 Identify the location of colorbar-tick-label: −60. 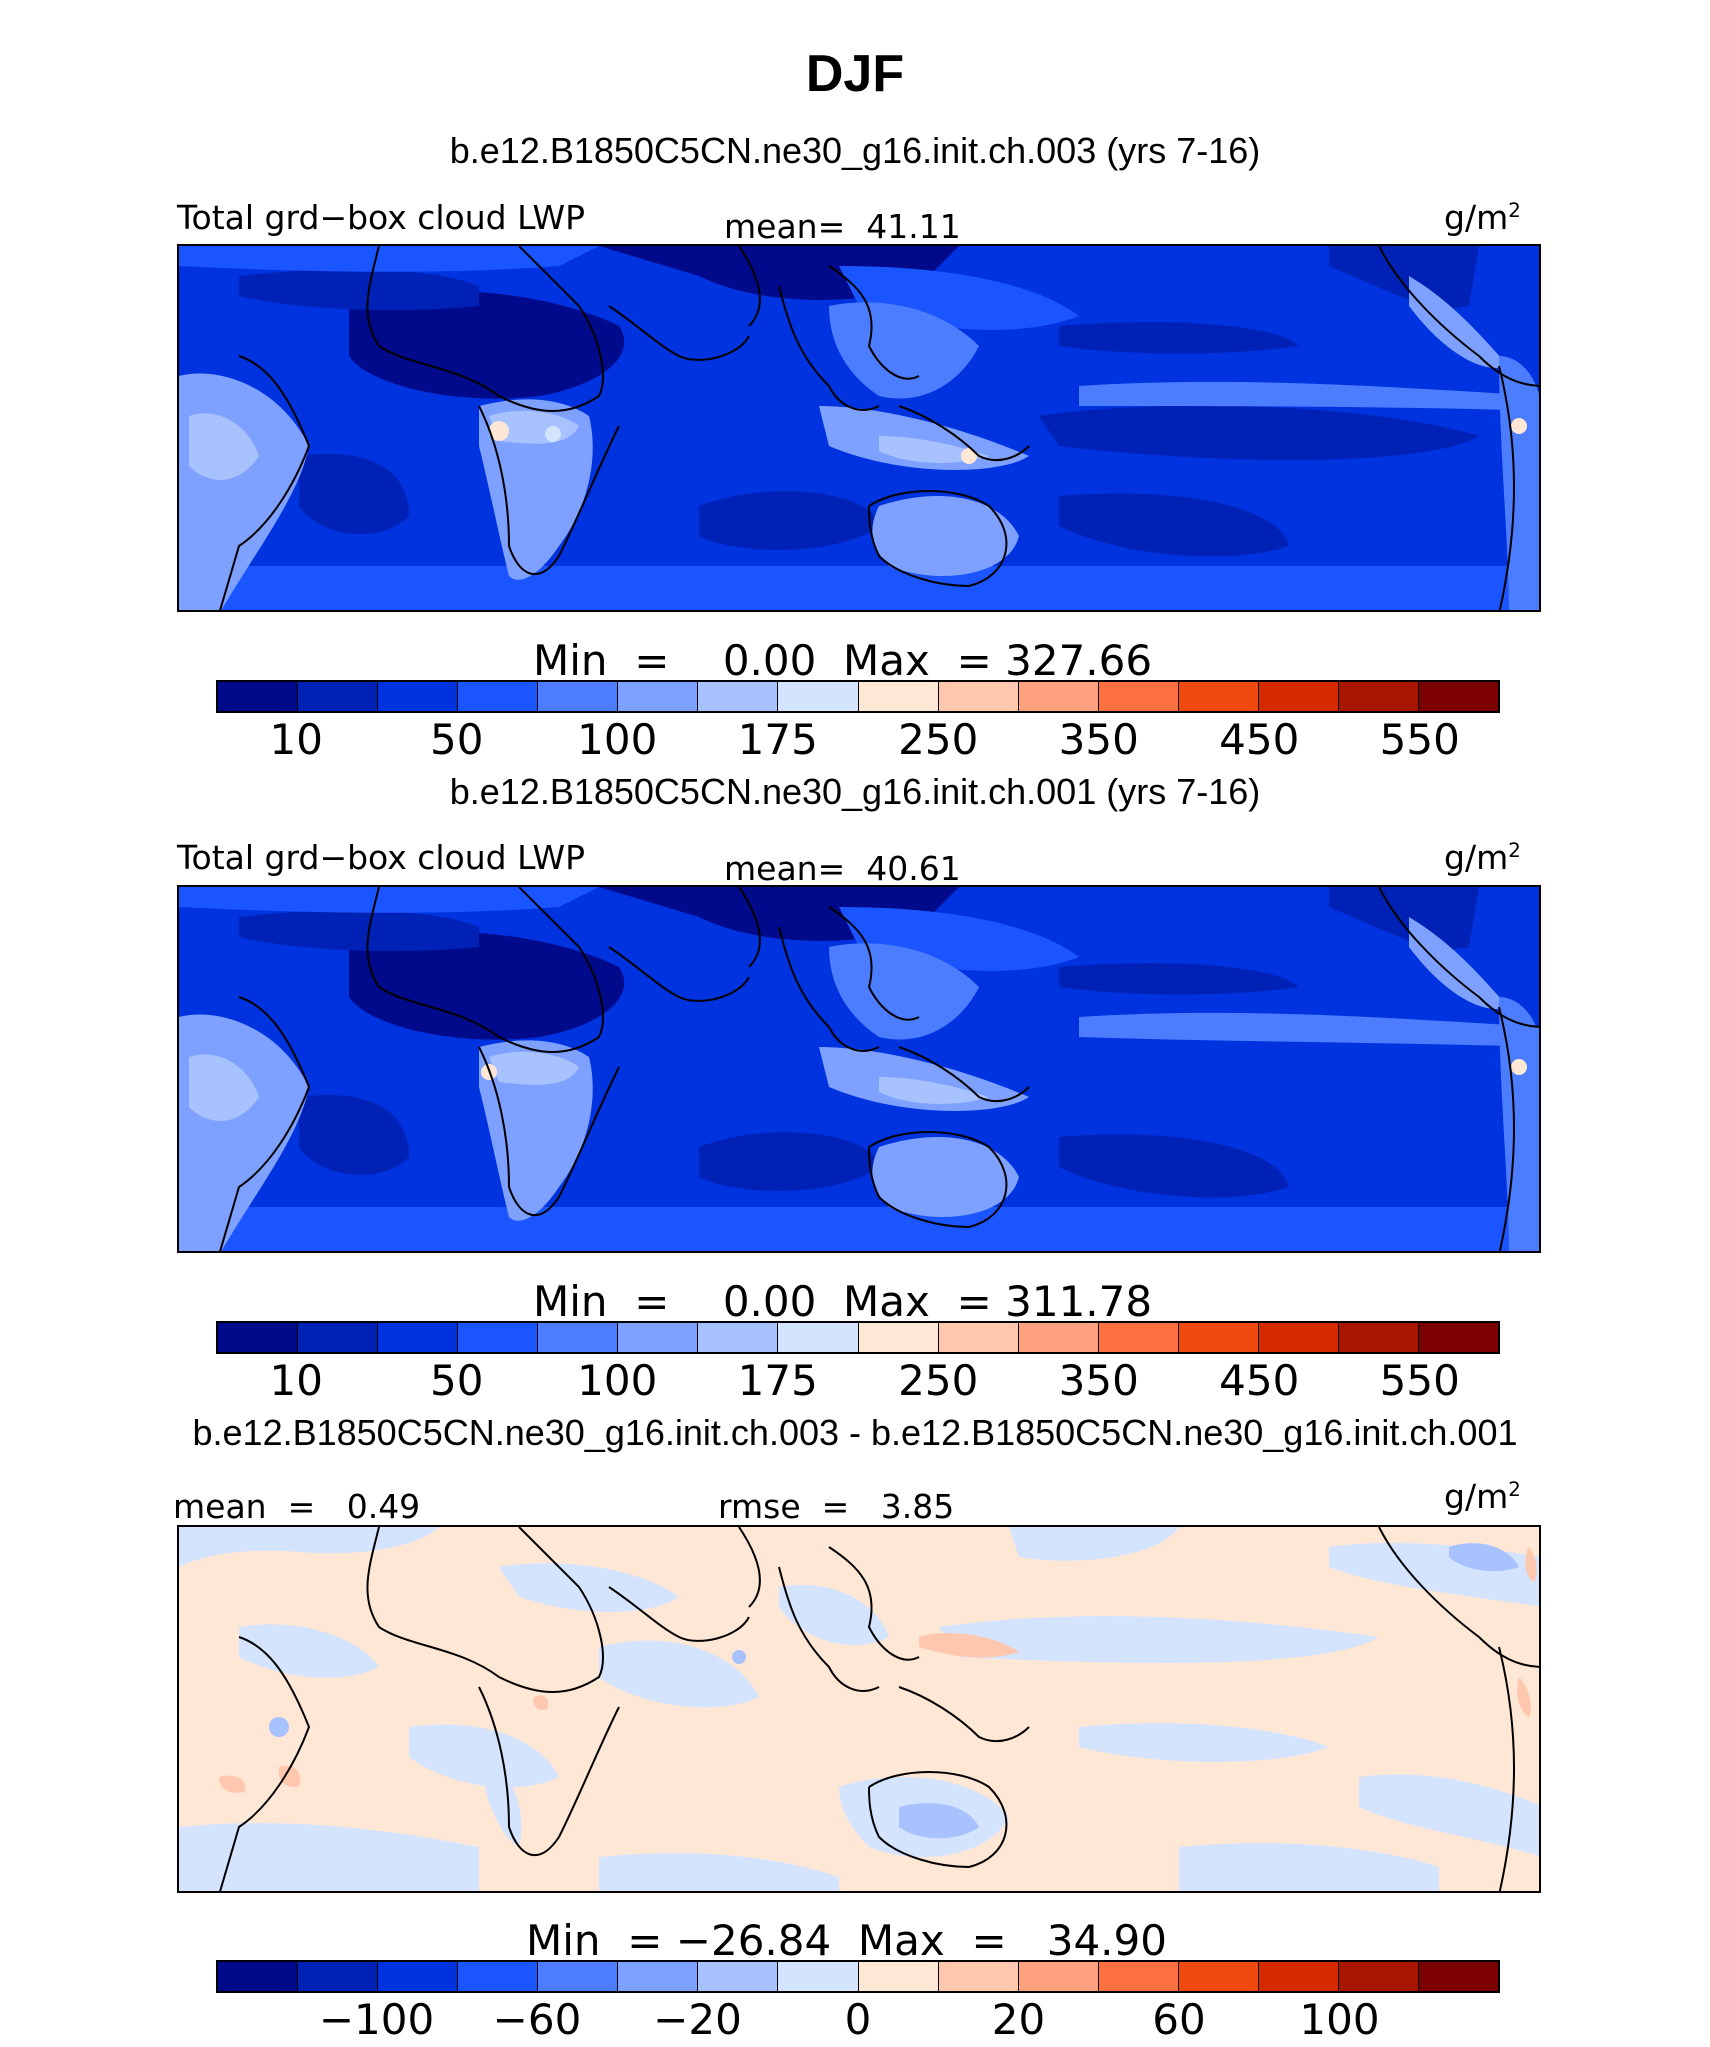
(537, 2019).